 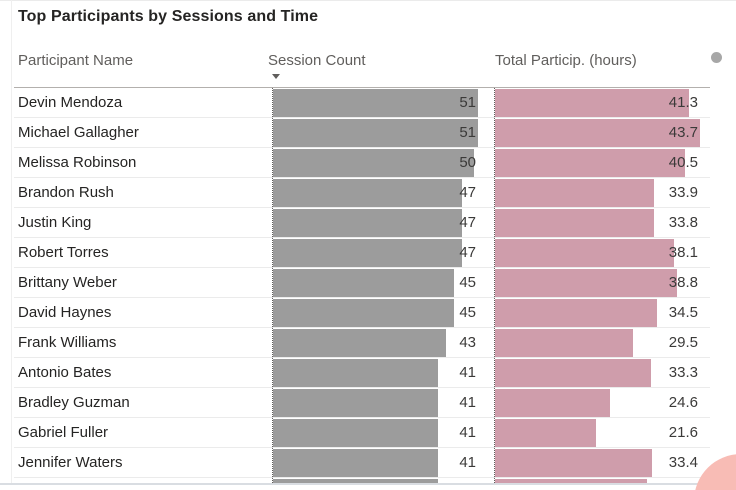 I want to click on column-header-session-count: Session Count, so click(x=317, y=60).